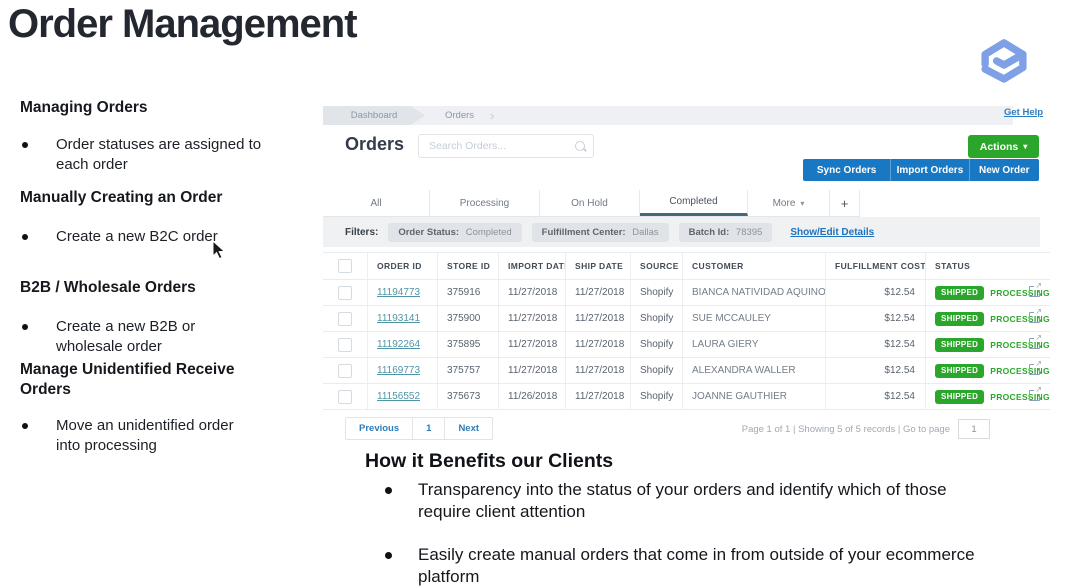 The image size is (1080, 587). What do you see at coordinates (429, 232) in the screenshot?
I see `filter-chip-name: Order Status:` at bounding box center [429, 232].